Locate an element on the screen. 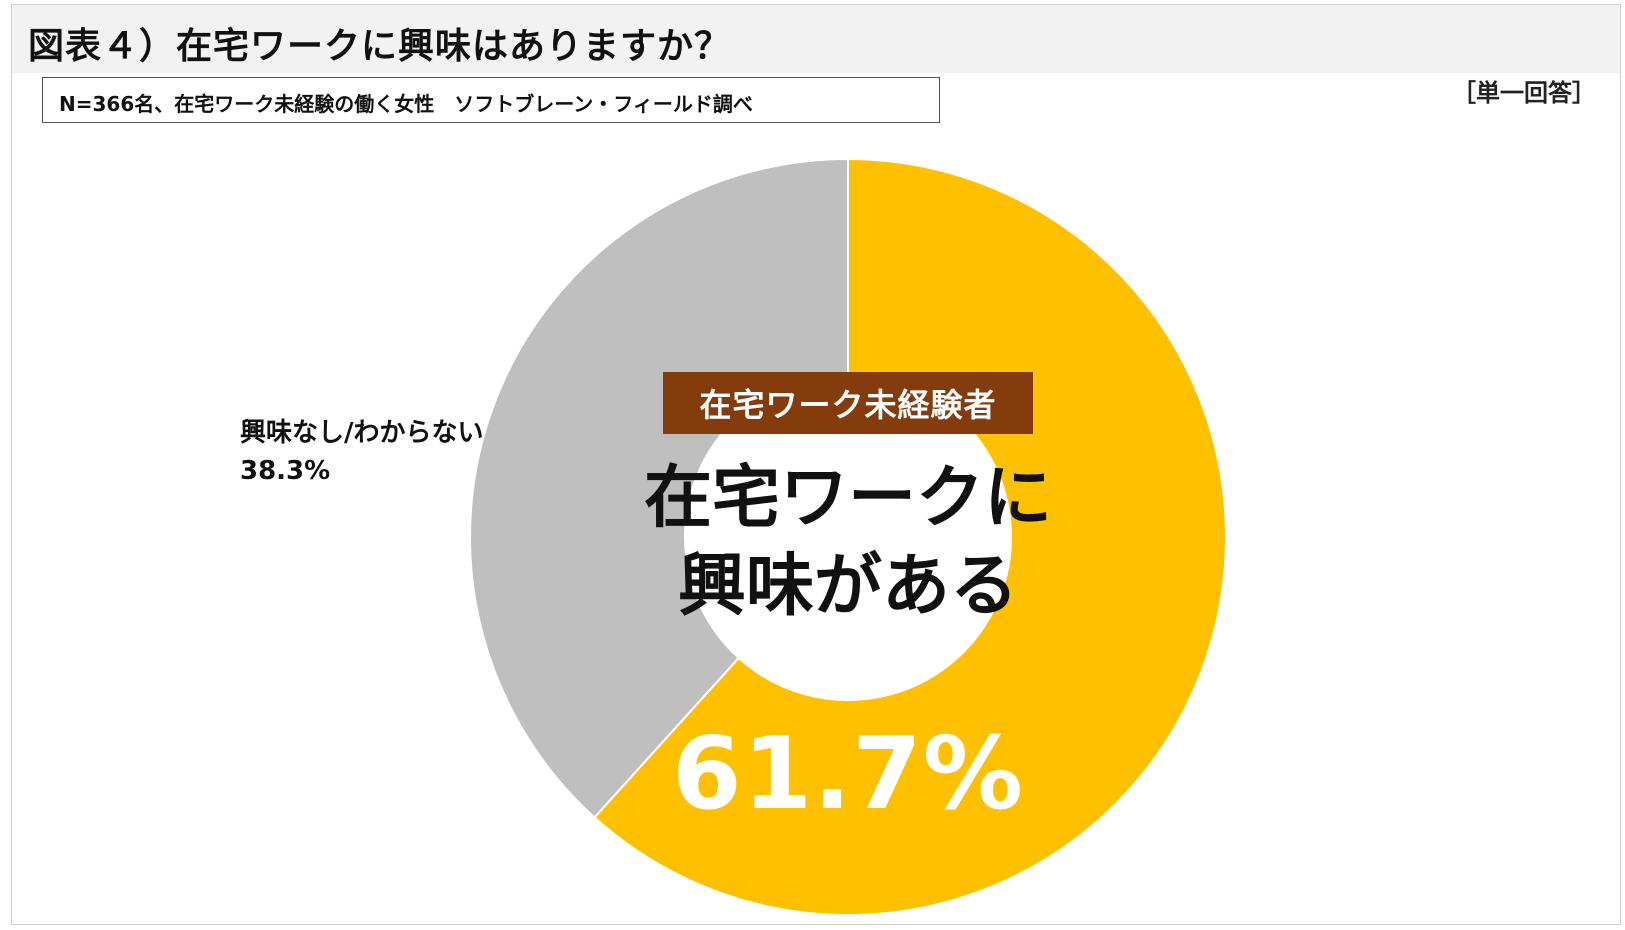 The width and height of the screenshot is (1625, 930). title-bar: 図表４）在宅ワークに興味はありますか？ is located at coordinates (816, 39).